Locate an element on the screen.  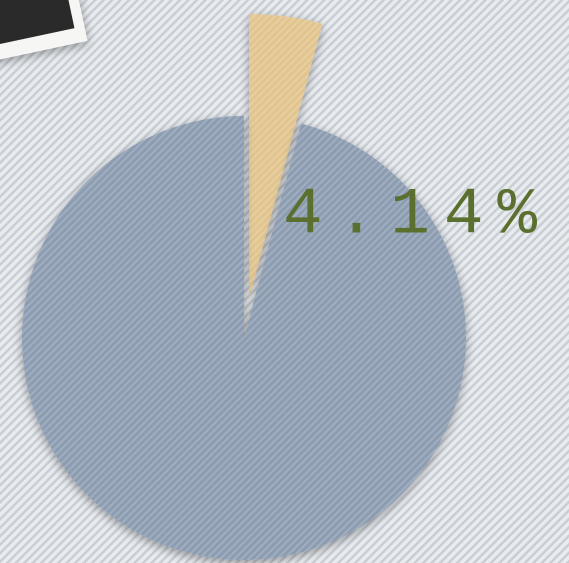
value-label: 4.14% is located at coordinates (417, 214).